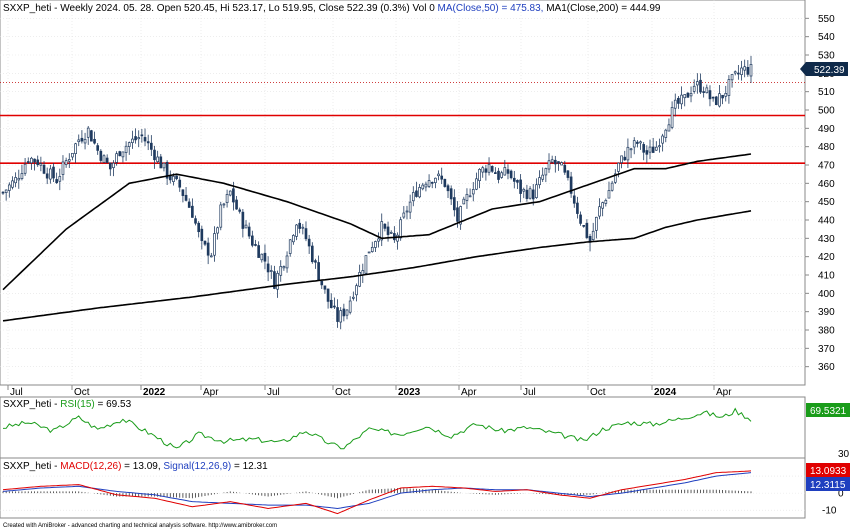 Image resolution: width=850 pixels, height=530 pixels. Describe the element at coordinates (113, 404) in the screenshot. I see `rsi-header-value: = 69.53` at that location.